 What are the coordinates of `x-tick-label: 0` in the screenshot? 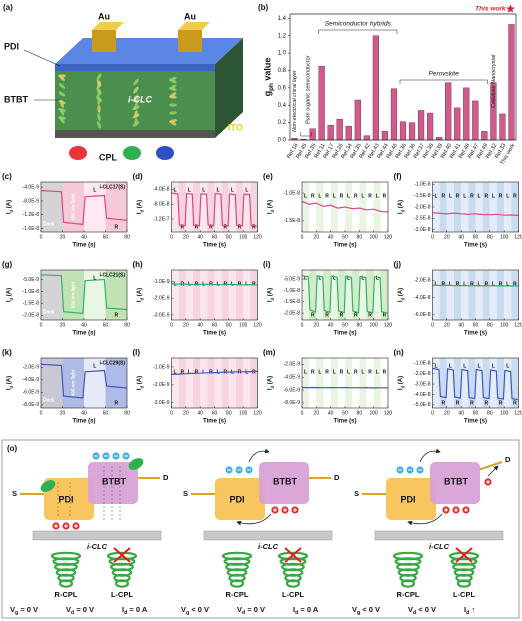 It's located at (432, 237).